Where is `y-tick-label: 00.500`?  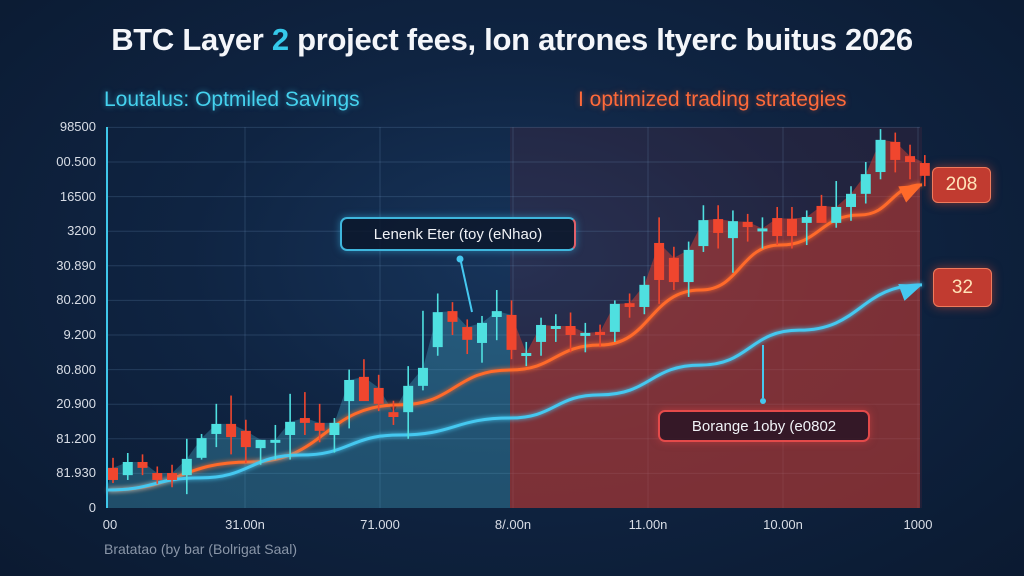
y-tick-label: 00.500 is located at coordinates (76, 161).